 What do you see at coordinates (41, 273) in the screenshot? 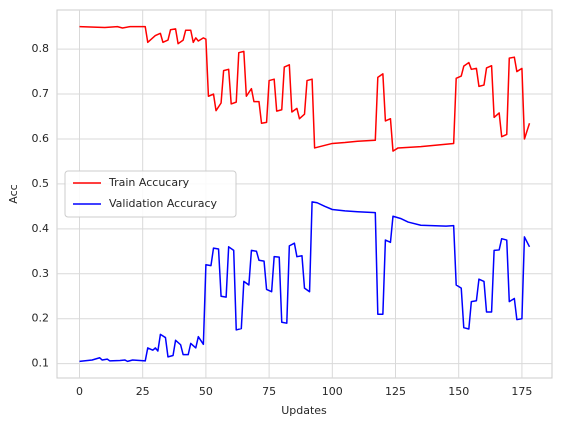
I see `y-tick-label: 0.3` at bounding box center [41, 273].